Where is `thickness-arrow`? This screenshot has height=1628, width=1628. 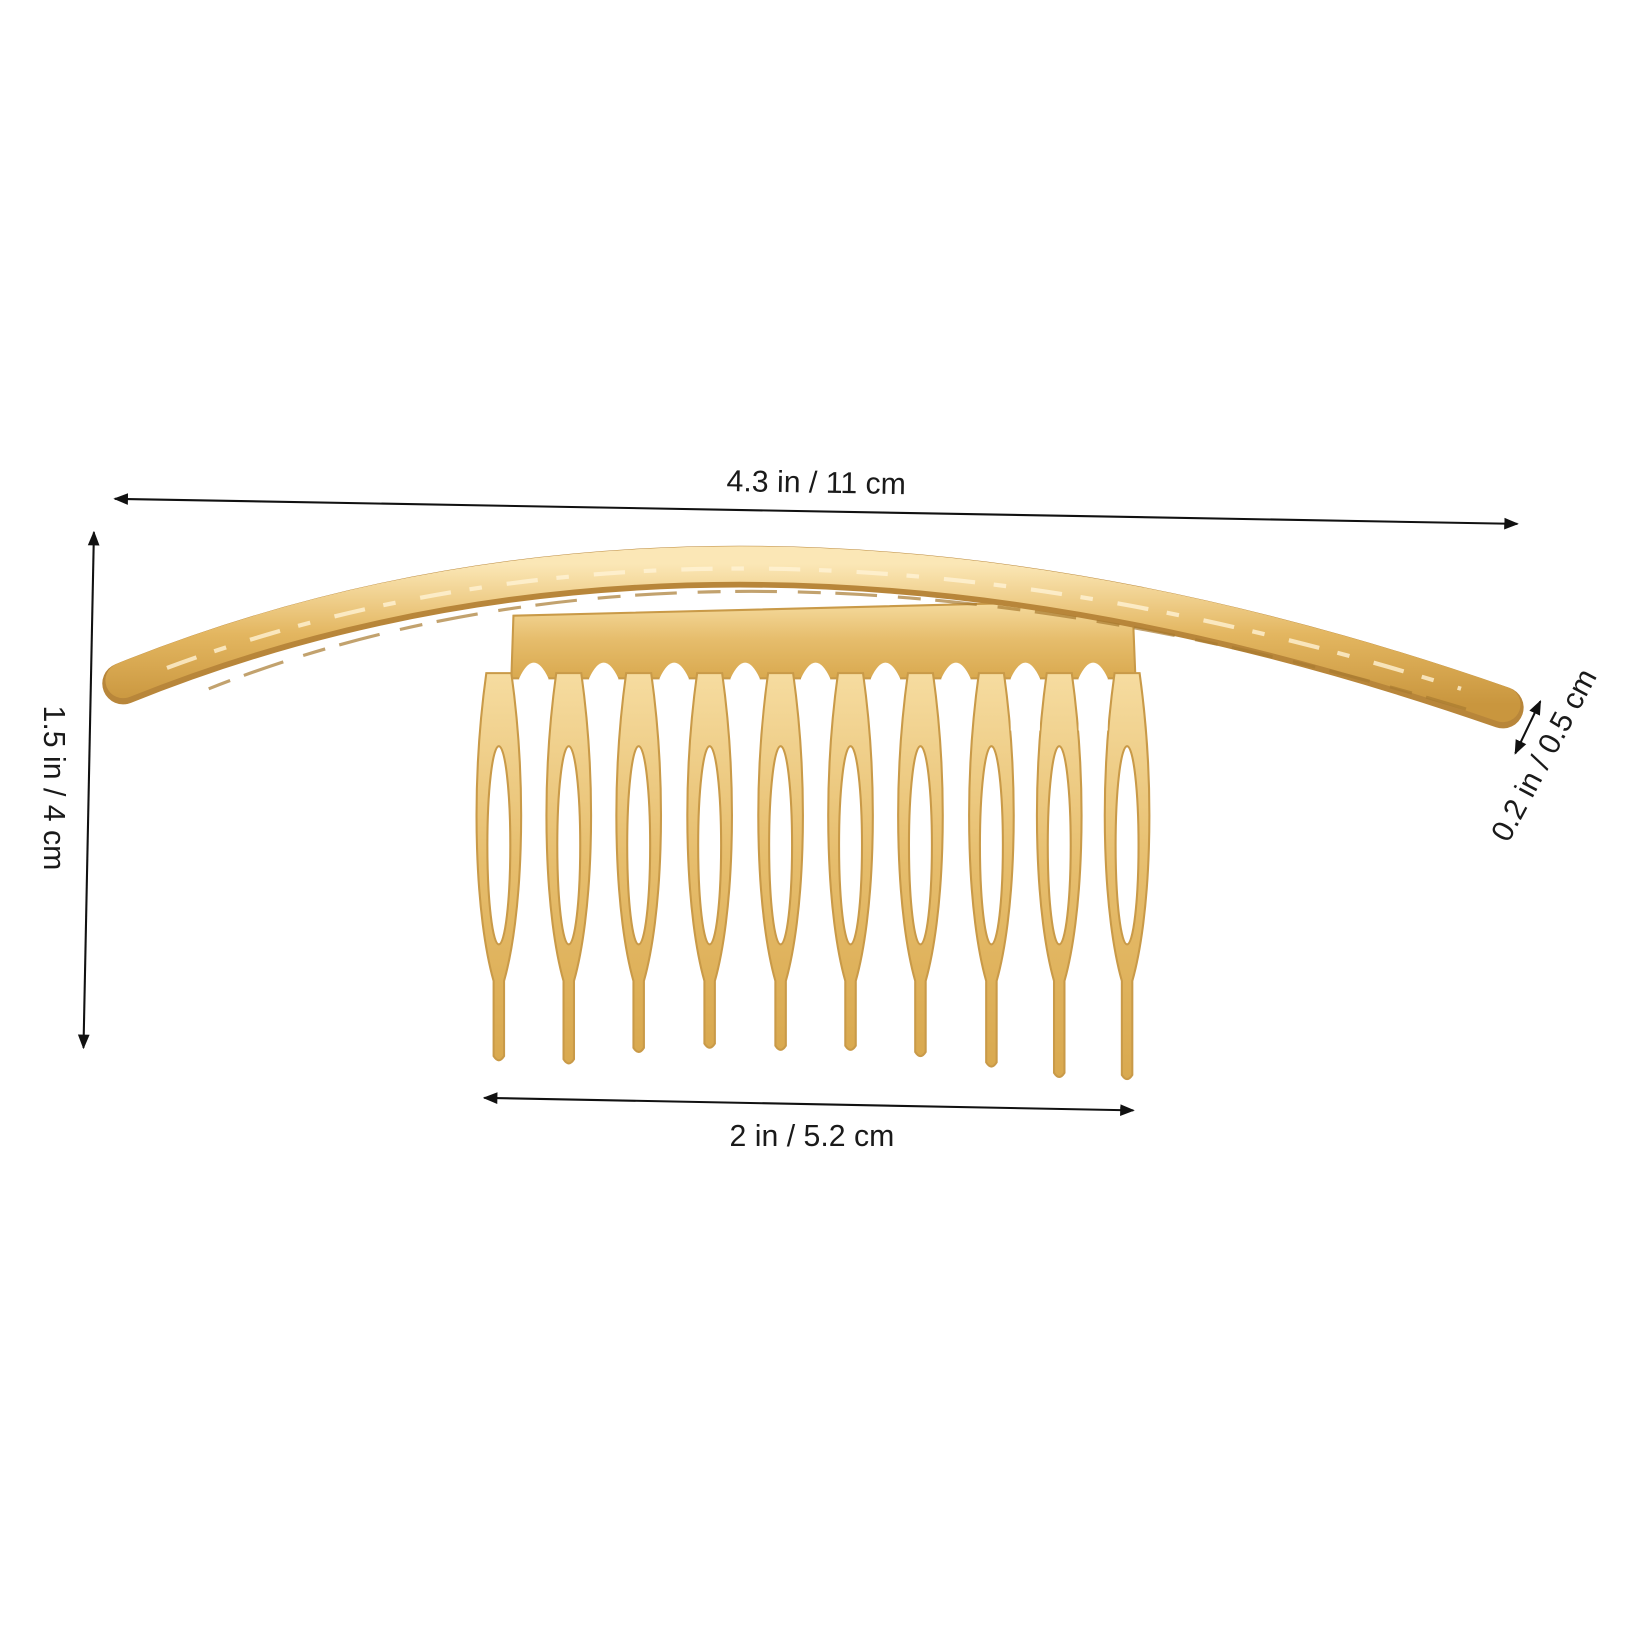 thickness-arrow is located at coordinates (1528, 727).